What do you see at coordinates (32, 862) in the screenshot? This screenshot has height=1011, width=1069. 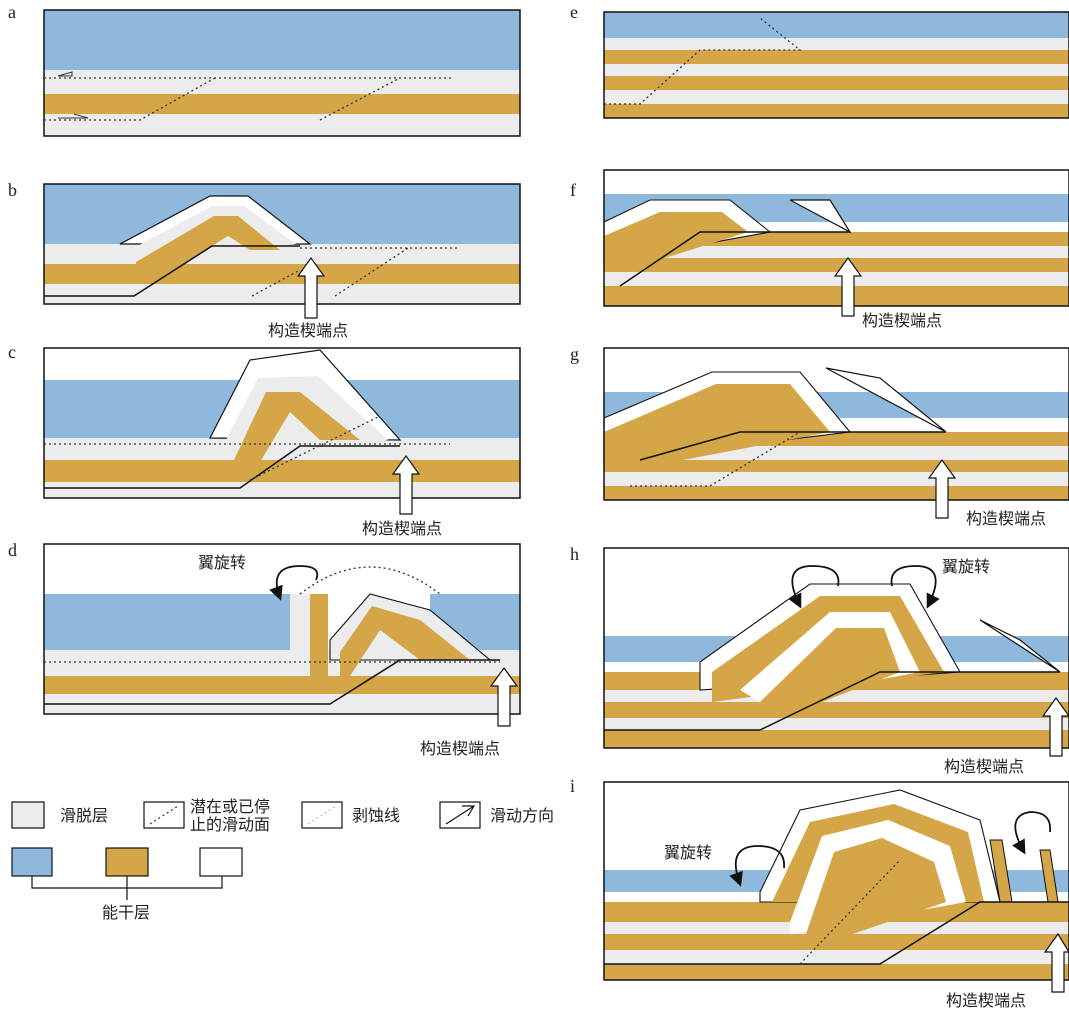 I see `legend-swatch-blue` at bounding box center [32, 862].